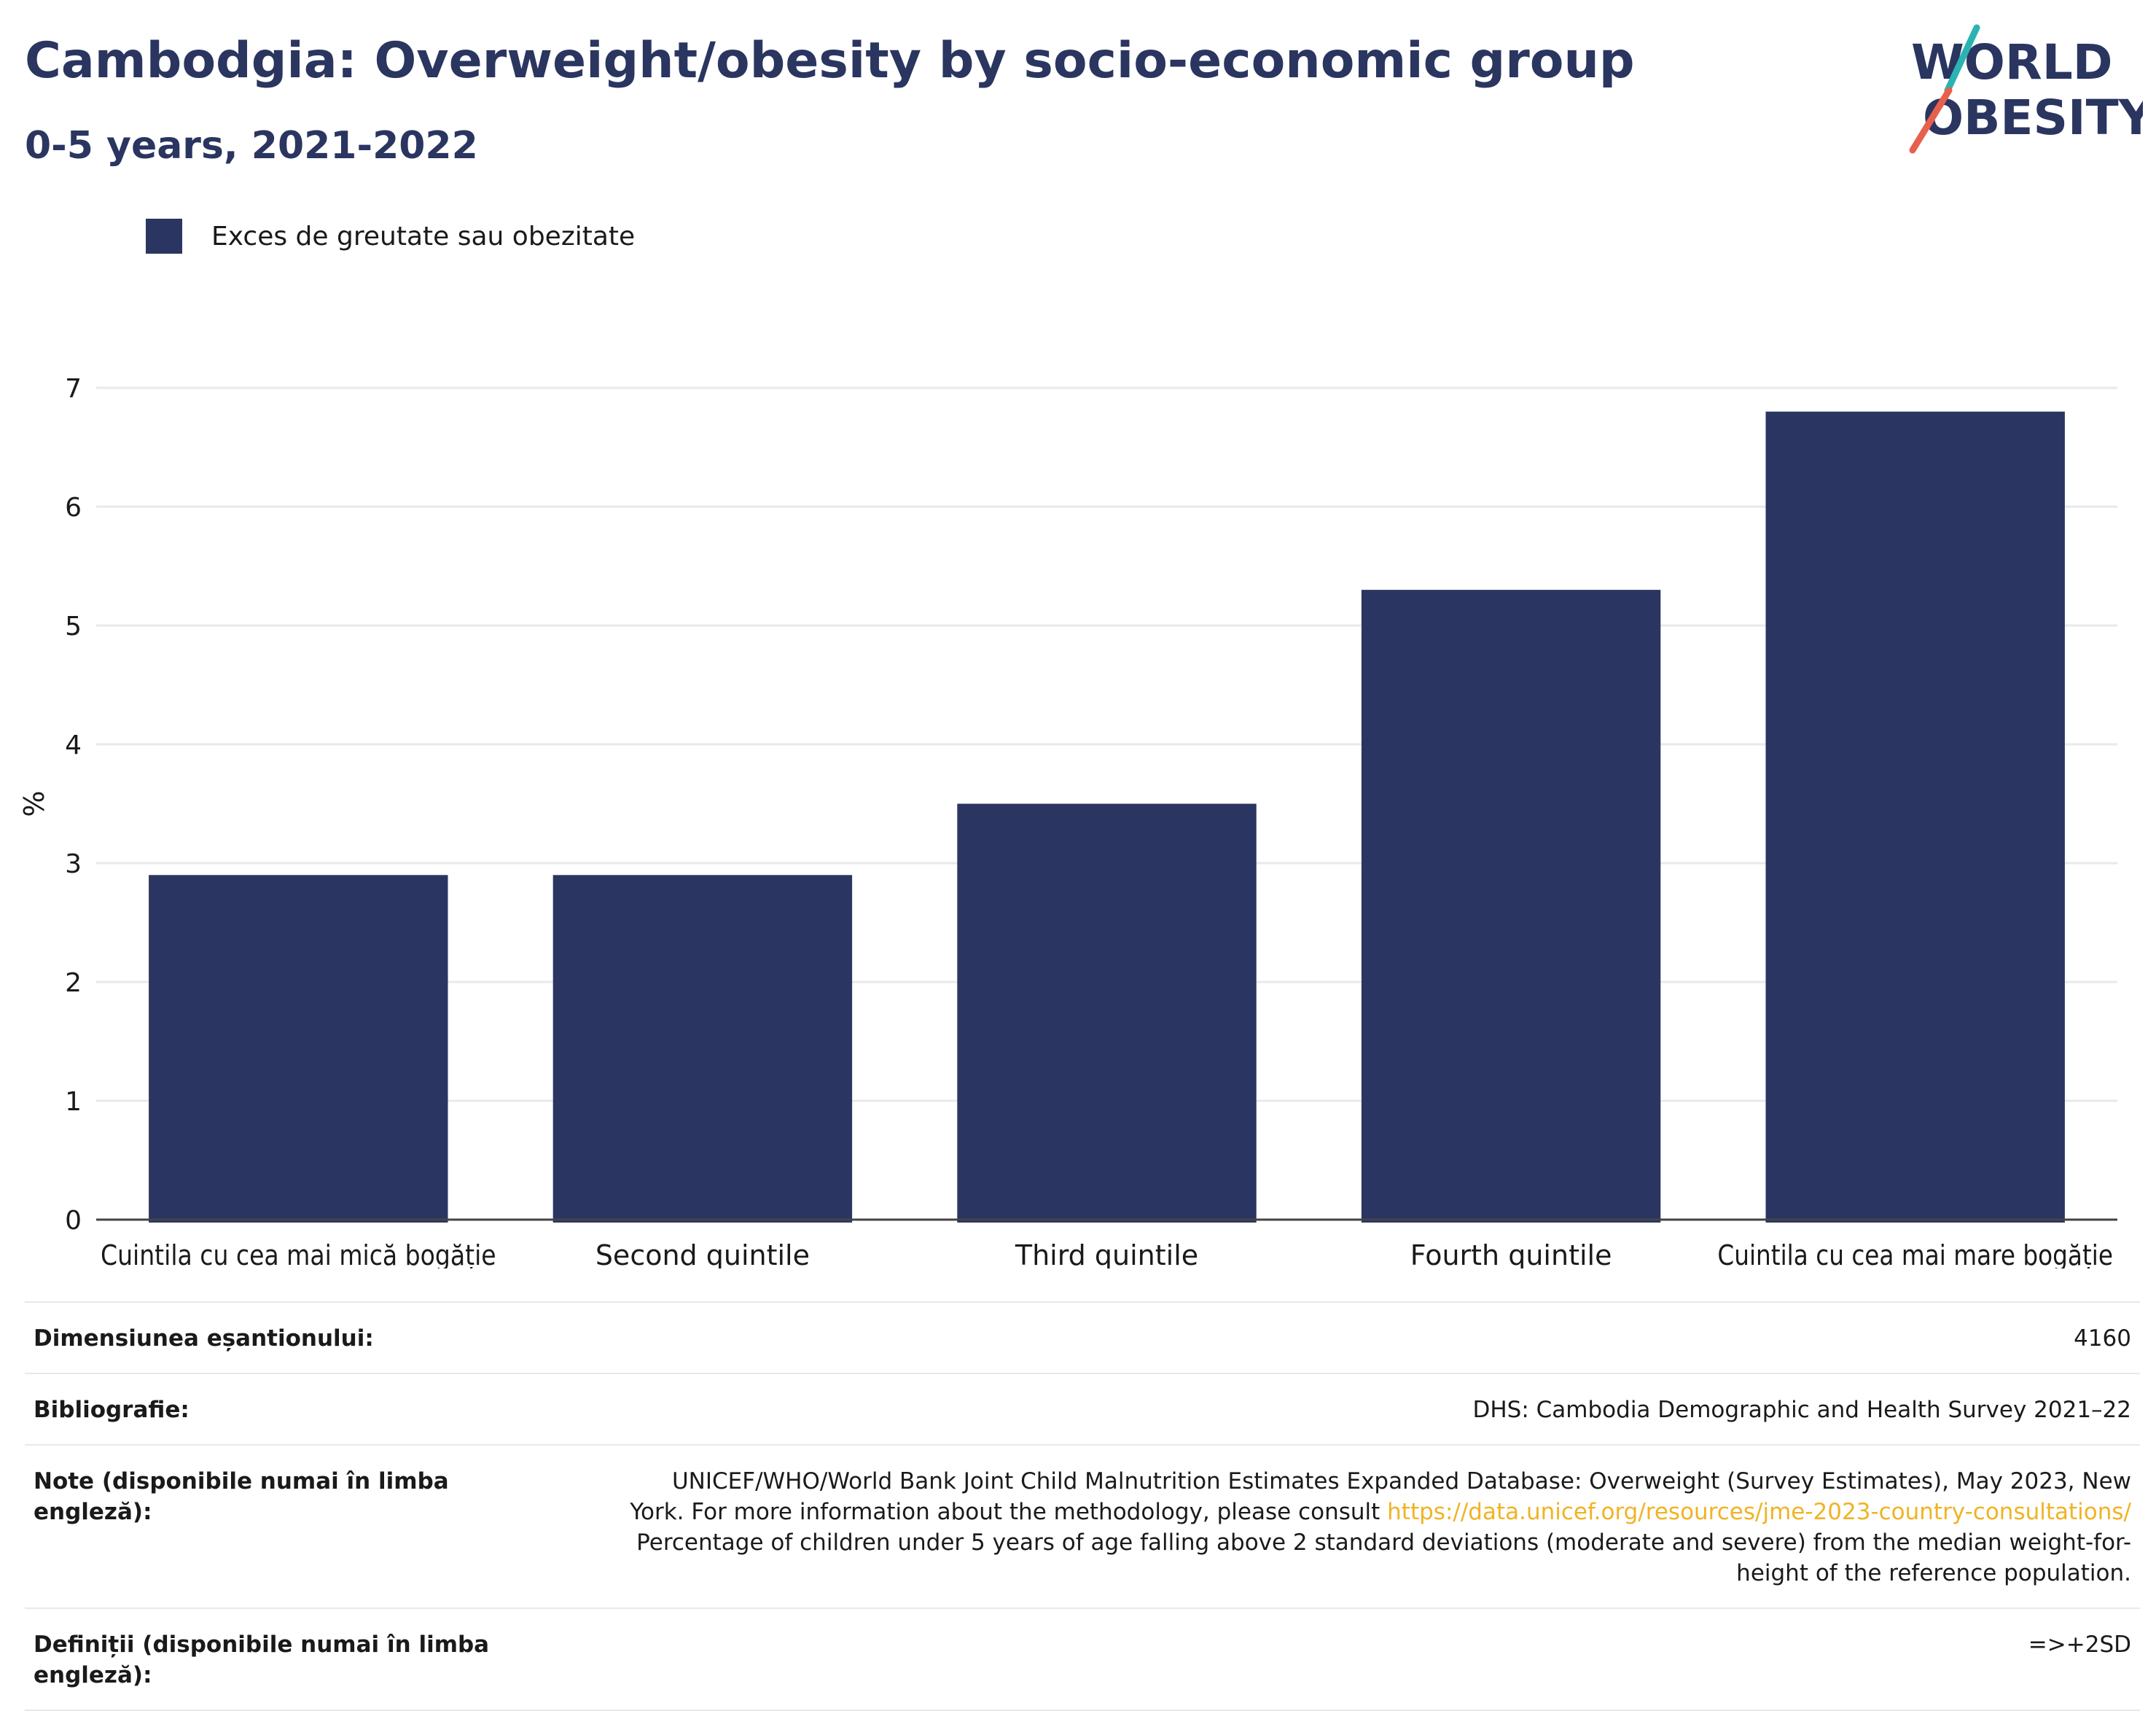 The width and height of the screenshot is (2156, 1711). What do you see at coordinates (1931, 120) in the screenshot?
I see `logo-slash-red` at bounding box center [1931, 120].